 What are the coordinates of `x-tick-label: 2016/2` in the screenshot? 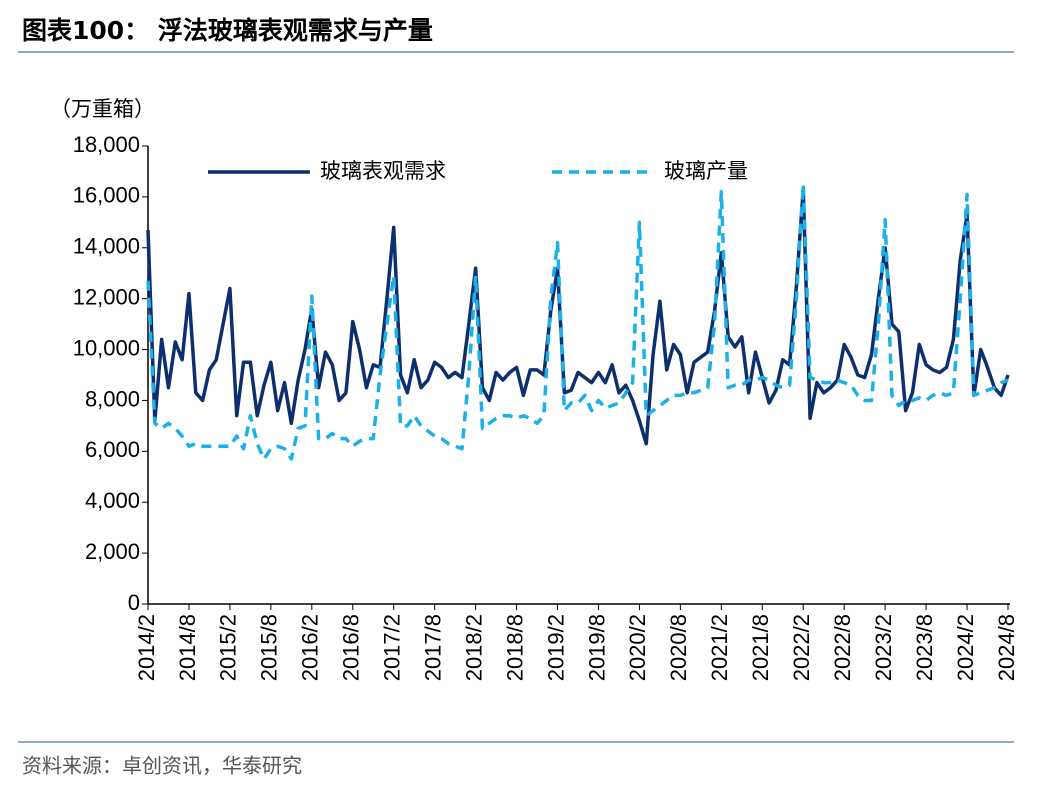 It's located at (310, 647).